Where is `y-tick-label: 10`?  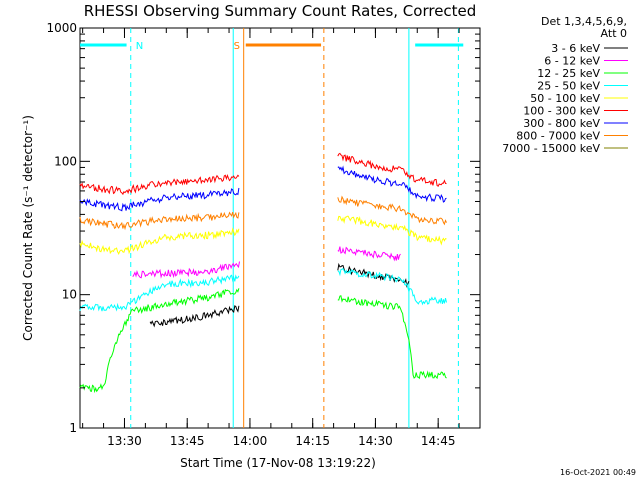 y-tick-label: 10 is located at coordinates (69, 295).